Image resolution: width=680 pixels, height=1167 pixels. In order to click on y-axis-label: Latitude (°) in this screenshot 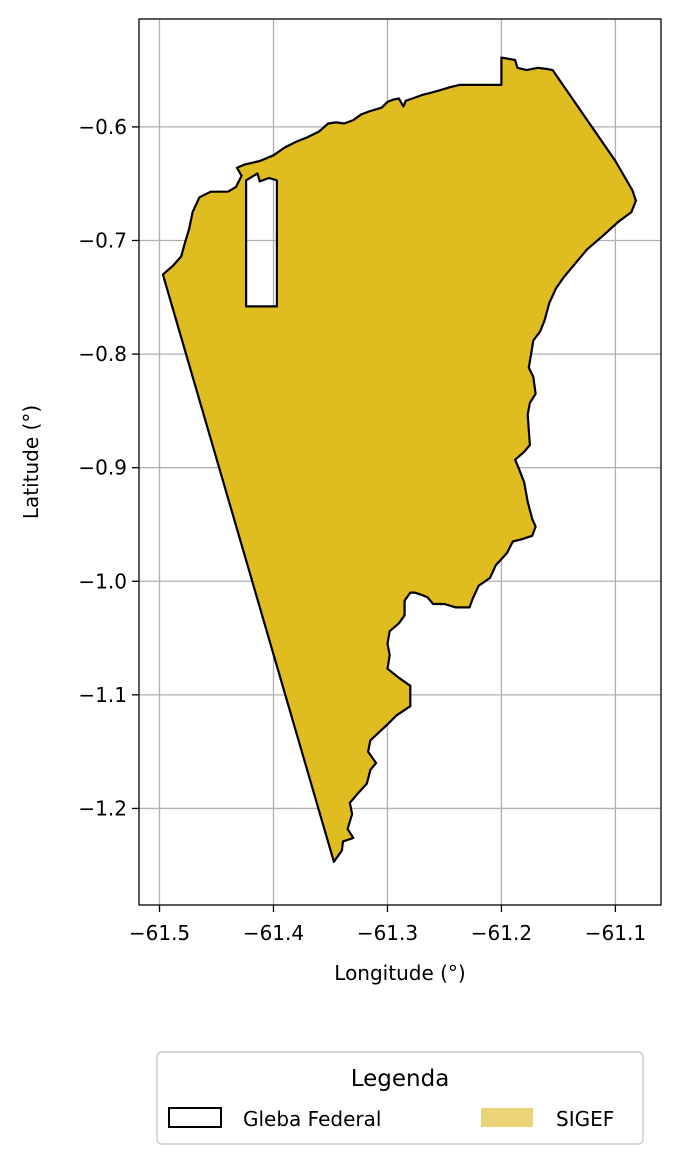, I will do `click(31, 462)`.